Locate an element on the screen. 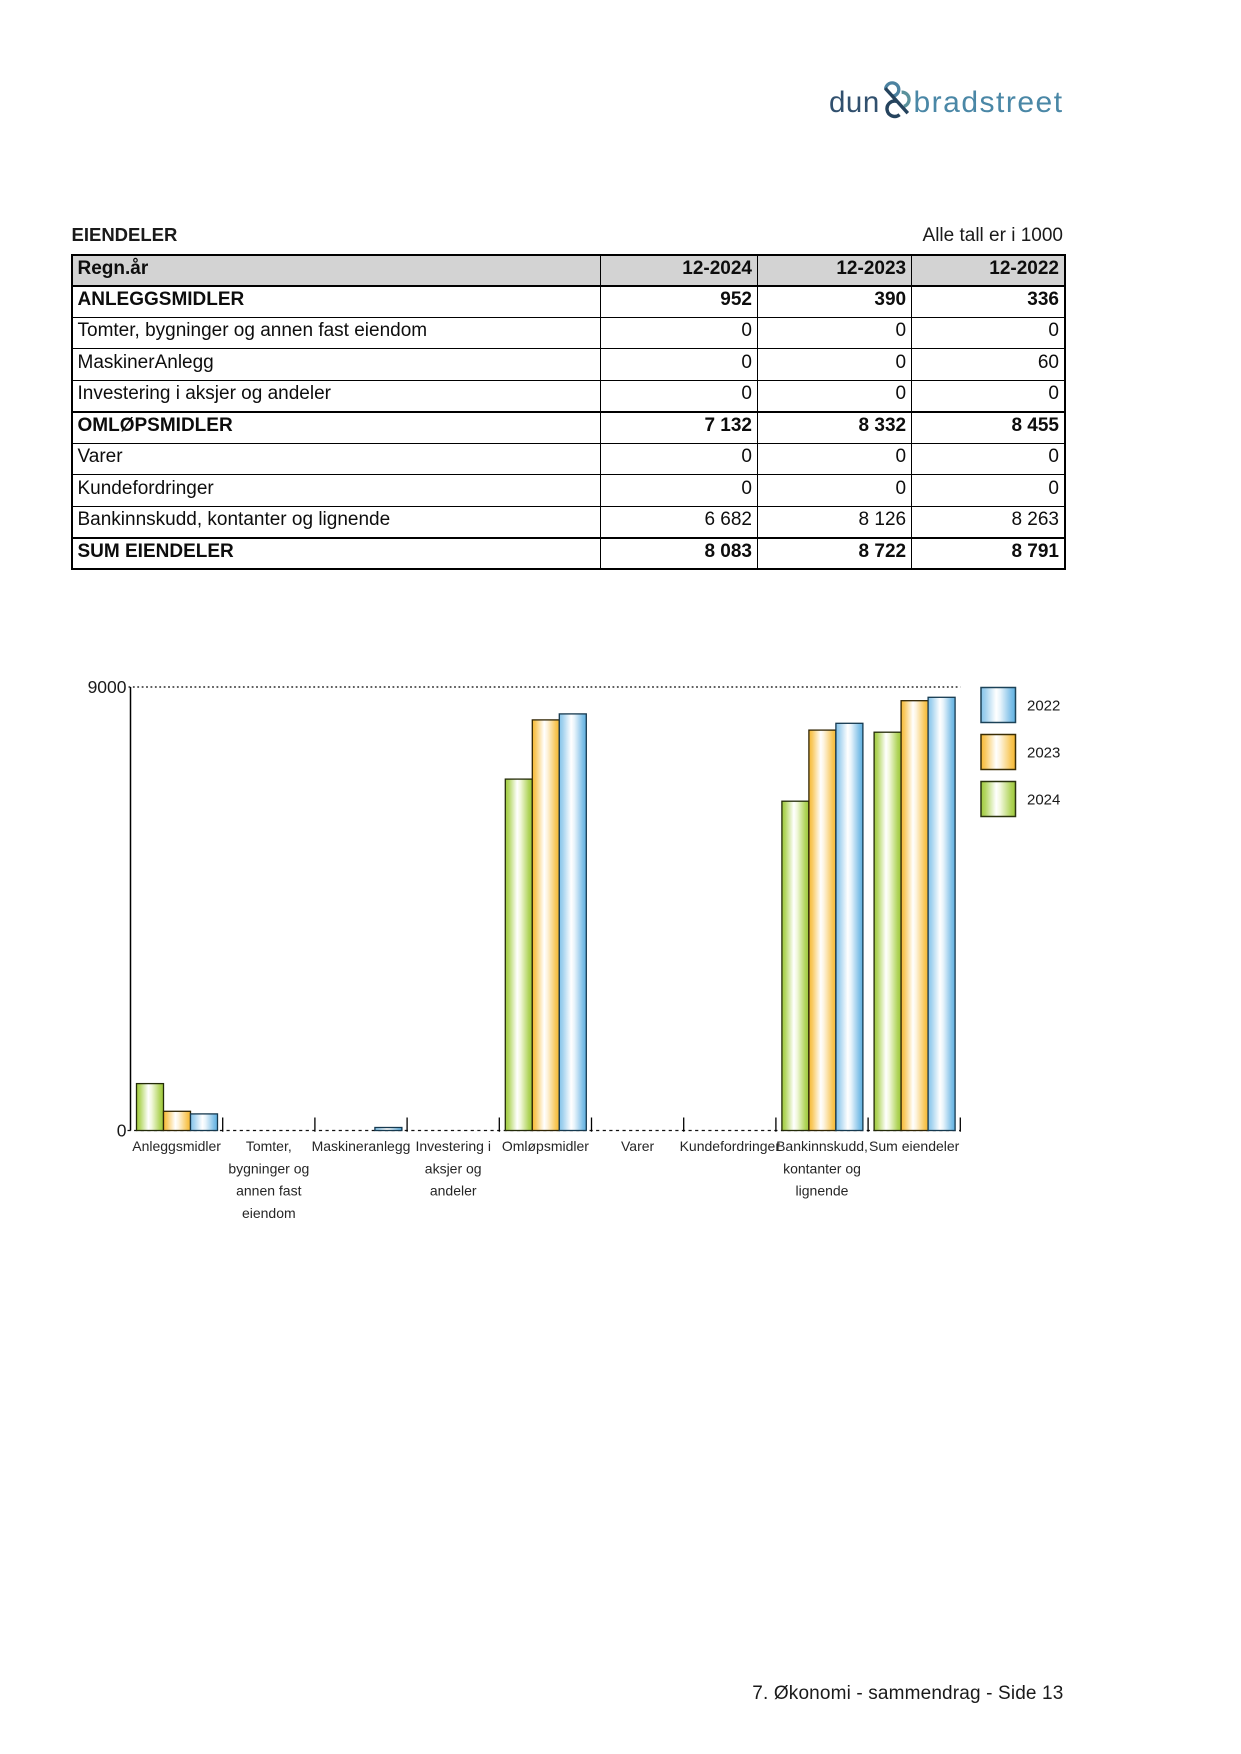  svg-text: 2023 is located at coordinates (1043, 752).